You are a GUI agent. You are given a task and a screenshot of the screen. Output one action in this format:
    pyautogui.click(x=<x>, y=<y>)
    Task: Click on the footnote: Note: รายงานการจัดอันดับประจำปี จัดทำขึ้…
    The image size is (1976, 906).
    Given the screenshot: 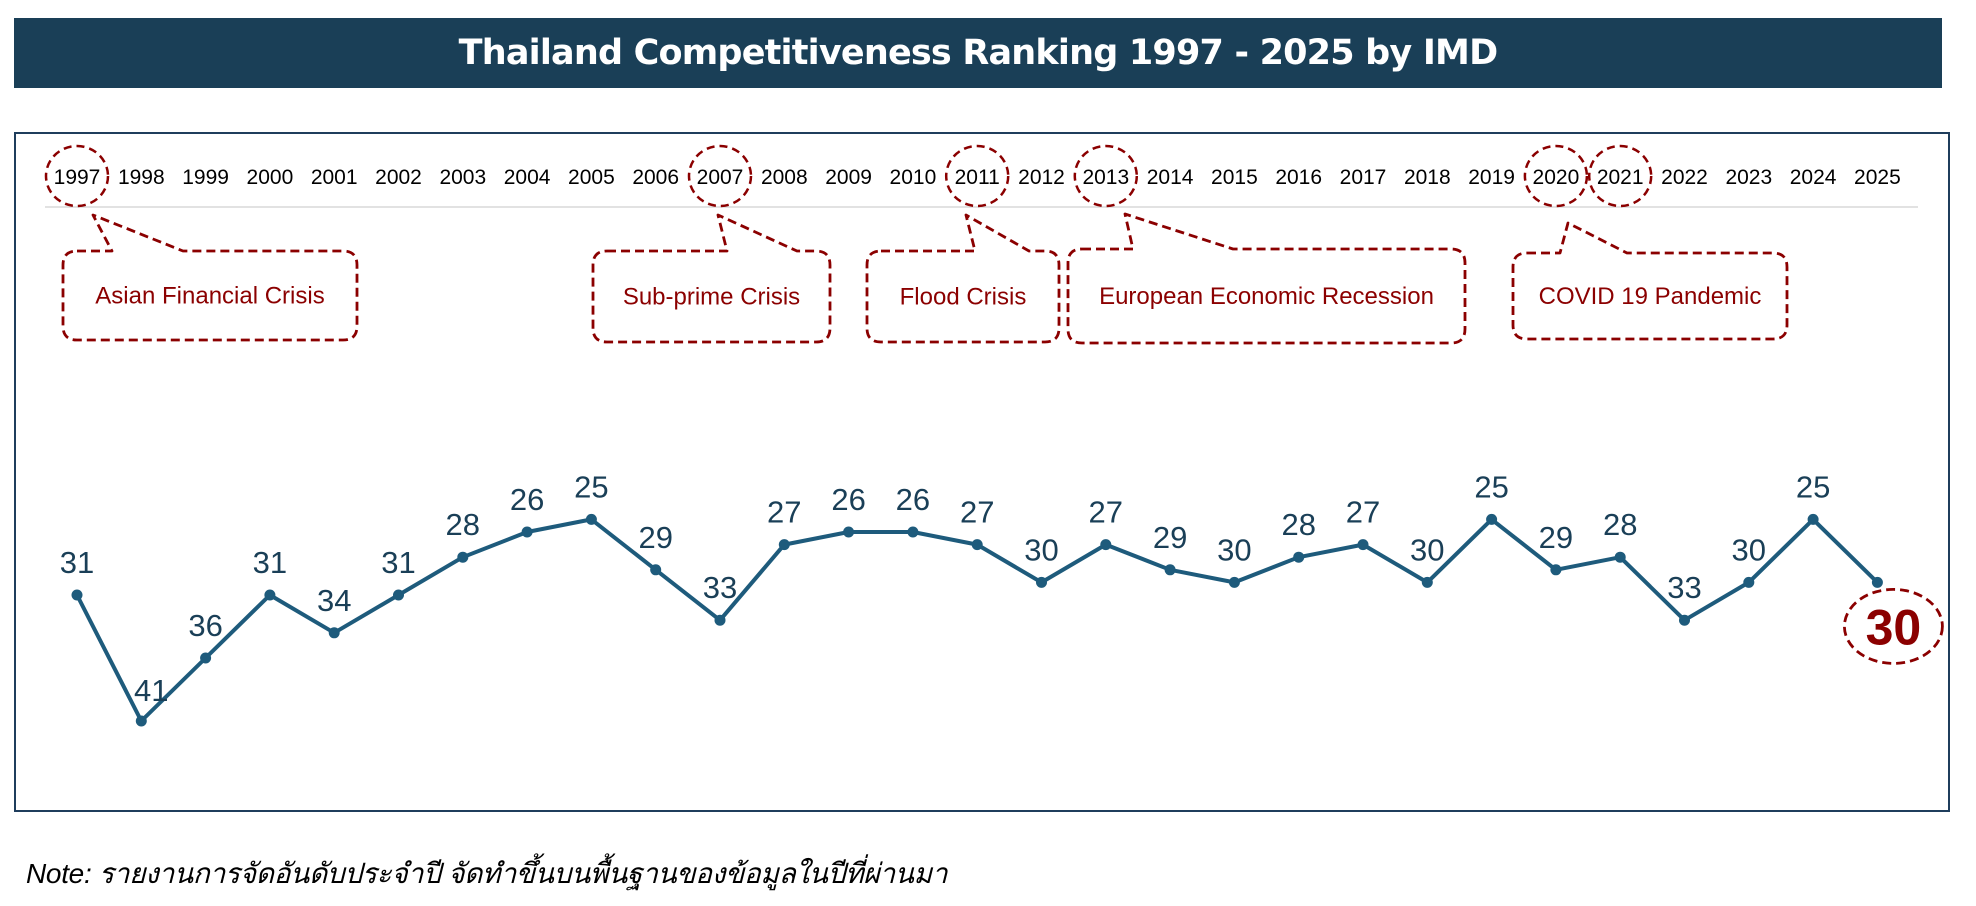 What is the action you would take?
    pyautogui.click(x=487, y=873)
    